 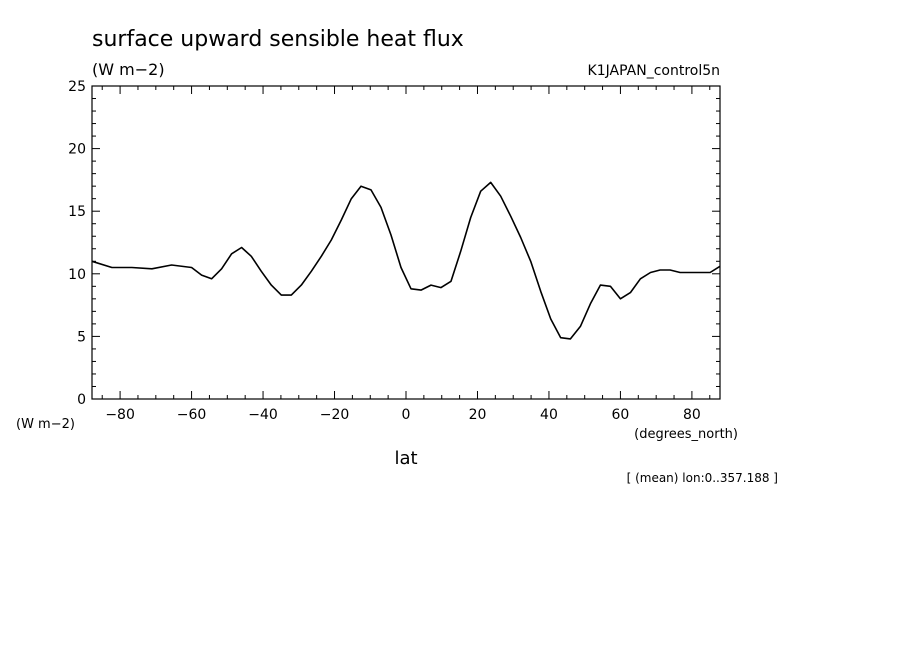 I want to click on y-tick-label: 15, so click(x=77, y=212).